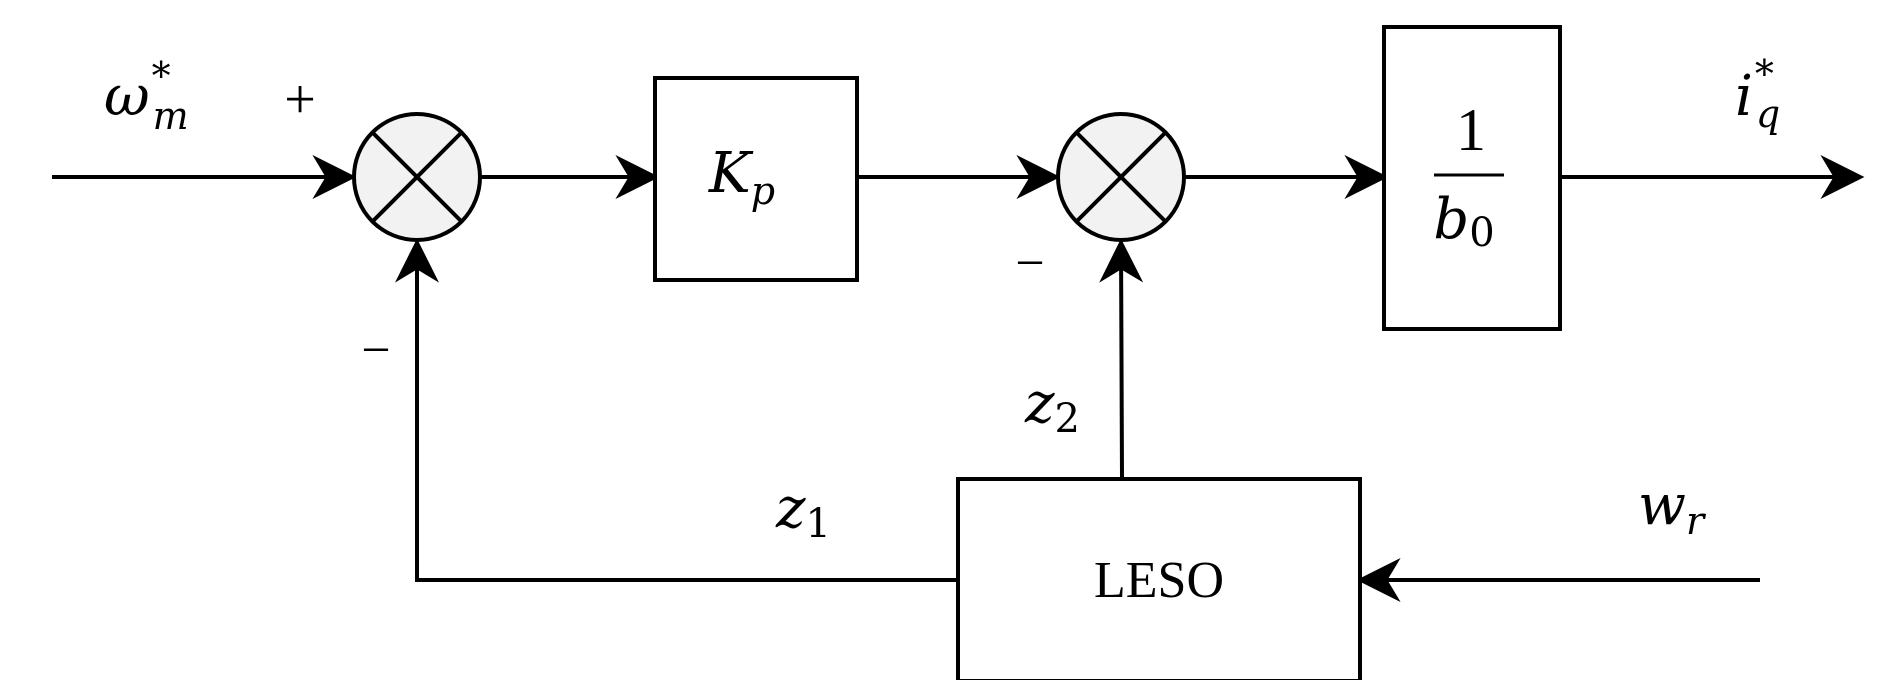 The image size is (1900, 680). I want to click on inverse-denominator: b, so click(1451, 219).